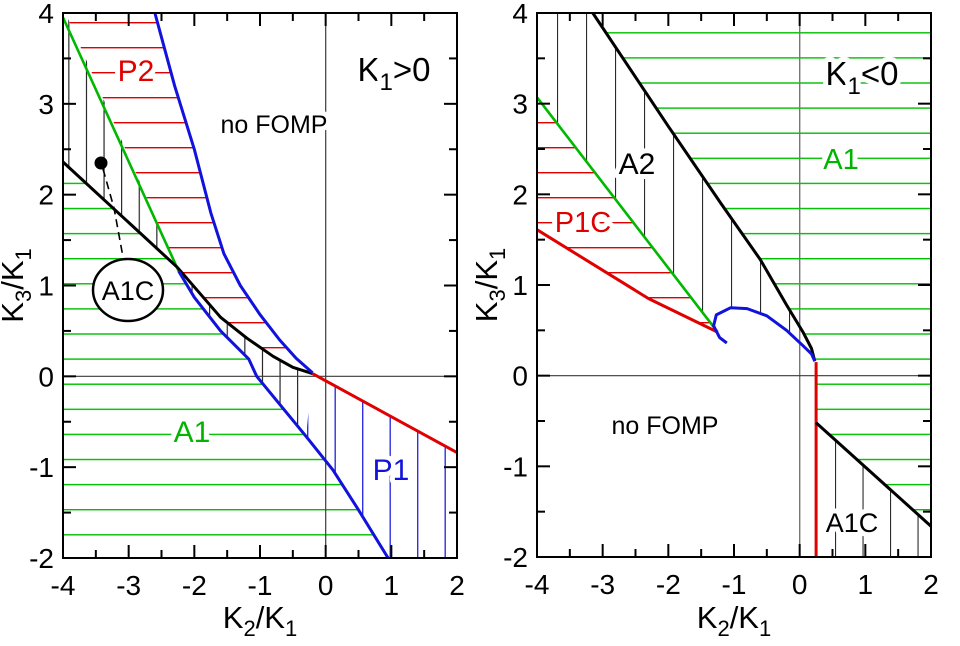  What do you see at coordinates (260, 585) in the screenshot?
I see `x-tick-label-left-k1-positive: -1` at bounding box center [260, 585].